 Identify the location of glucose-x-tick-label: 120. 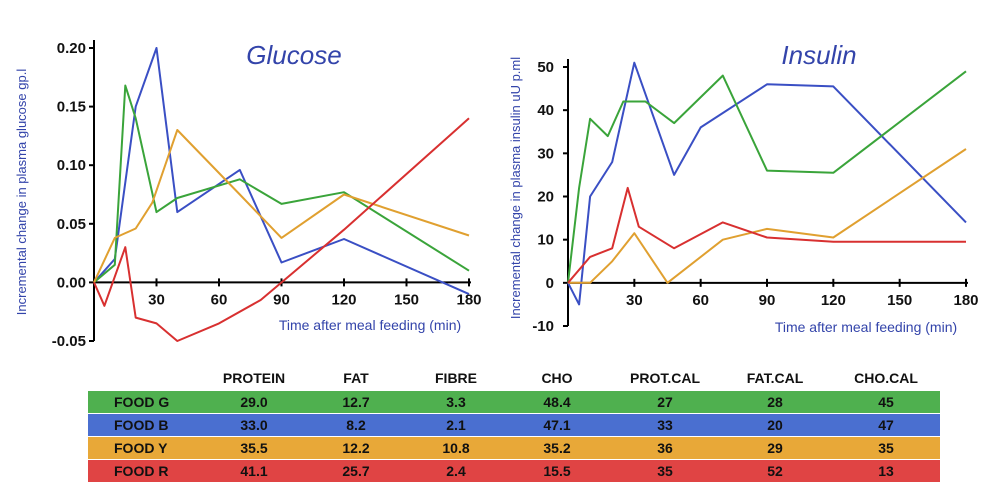
(343, 299).